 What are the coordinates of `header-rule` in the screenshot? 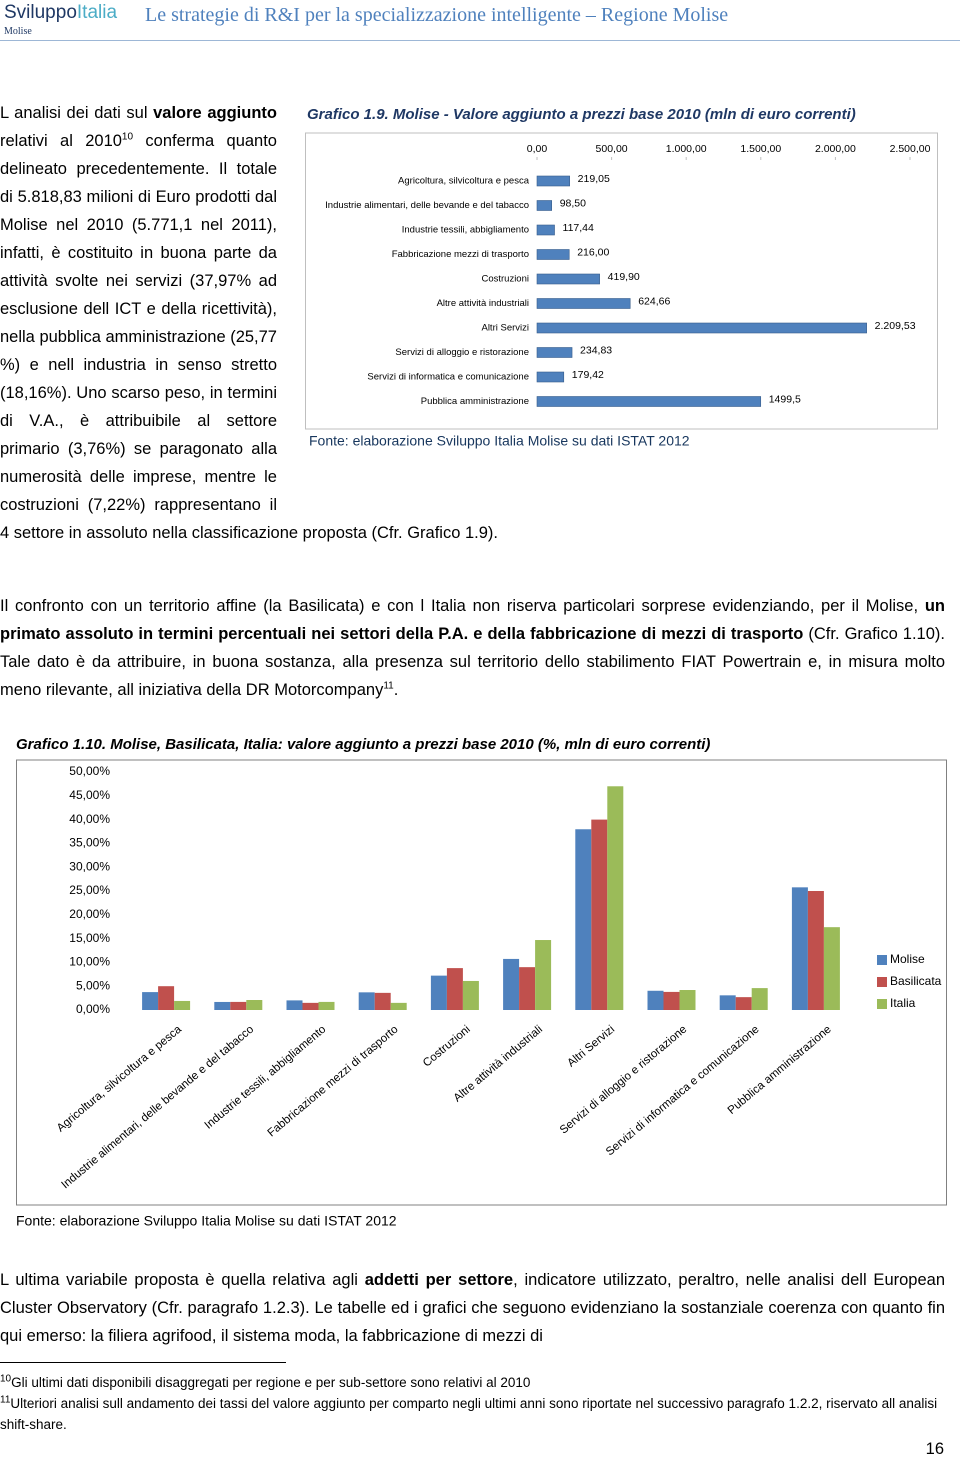 It's located at (480, 40).